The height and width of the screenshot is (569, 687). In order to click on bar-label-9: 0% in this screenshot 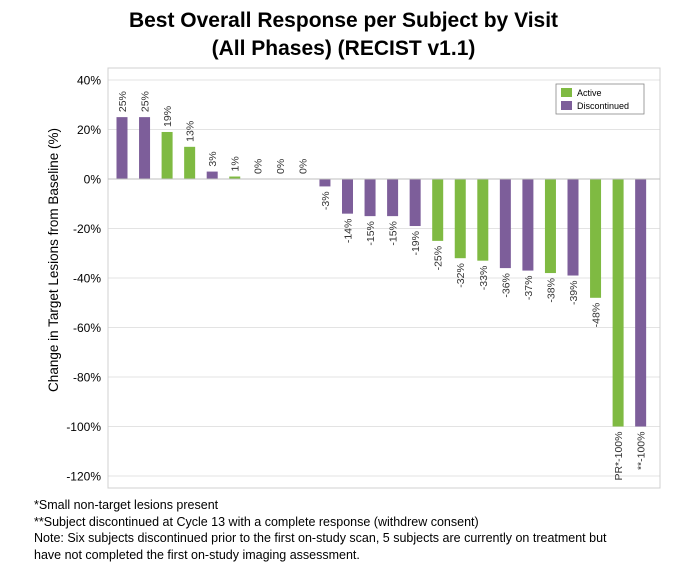, I will do `click(303, 166)`.